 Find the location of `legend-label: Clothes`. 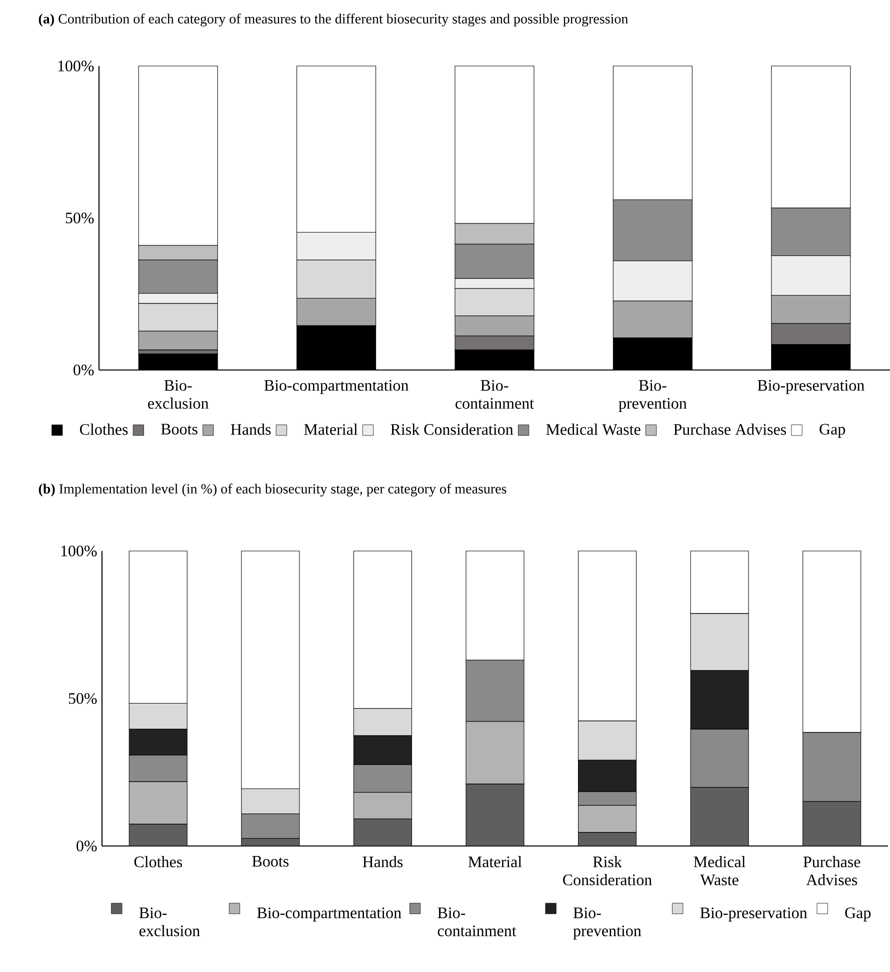

legend-label: Clothes is located at coordinates (104, 429).